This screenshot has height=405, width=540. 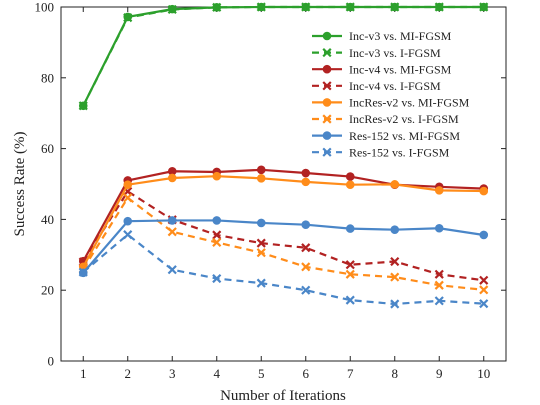 I want to click on legend-entry: Inc-v4 vs. MI-FGSM, so click(x=400, y=69).